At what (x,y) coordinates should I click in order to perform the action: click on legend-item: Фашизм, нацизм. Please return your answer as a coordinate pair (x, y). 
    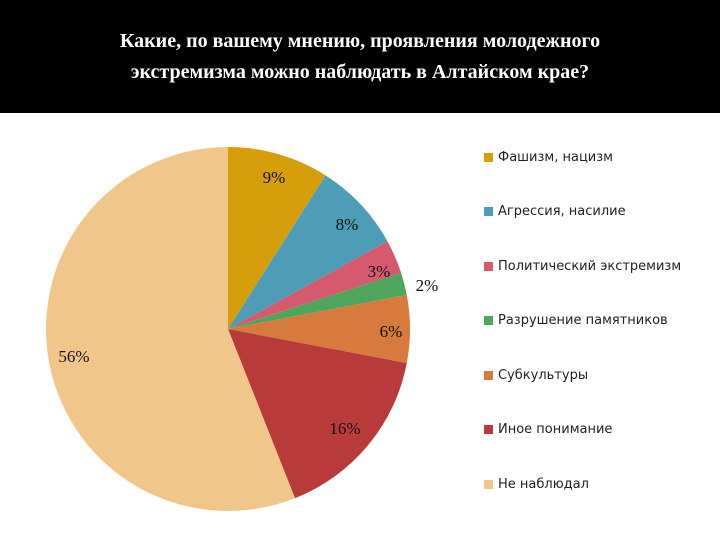
    Looking at the image, I should click on (548, 157).